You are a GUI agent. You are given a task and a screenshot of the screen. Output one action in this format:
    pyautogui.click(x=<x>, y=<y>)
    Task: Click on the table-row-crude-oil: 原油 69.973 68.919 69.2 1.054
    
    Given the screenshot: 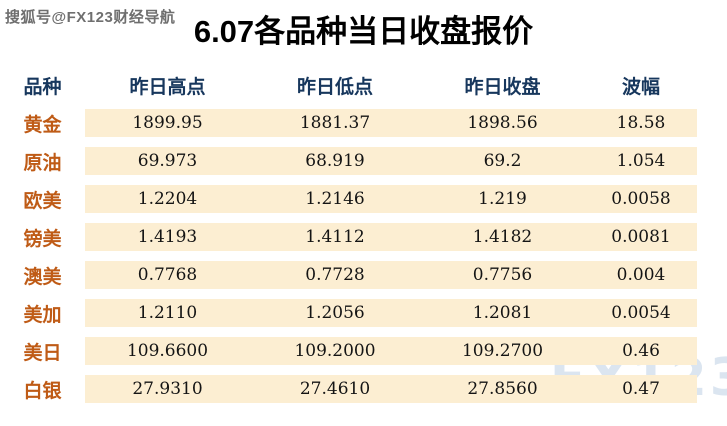 What is the action you would take?
    pyautogui.click(x=348, y=161)
    